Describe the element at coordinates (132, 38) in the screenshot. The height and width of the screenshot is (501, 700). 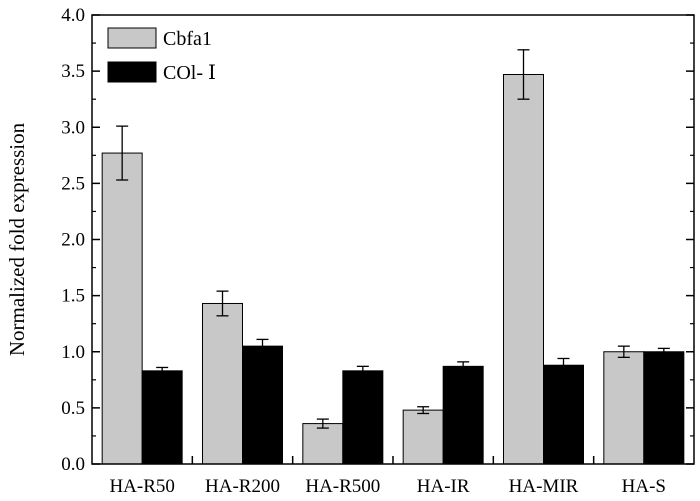
I see `legend-swatch-cbfa1` at that location.